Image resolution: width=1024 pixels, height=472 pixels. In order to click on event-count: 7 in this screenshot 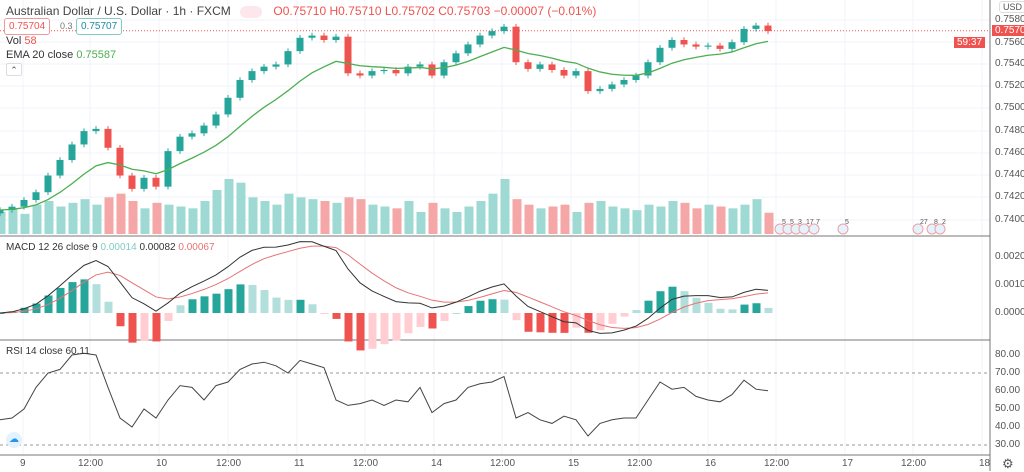, I will do `click(818, 222)`.